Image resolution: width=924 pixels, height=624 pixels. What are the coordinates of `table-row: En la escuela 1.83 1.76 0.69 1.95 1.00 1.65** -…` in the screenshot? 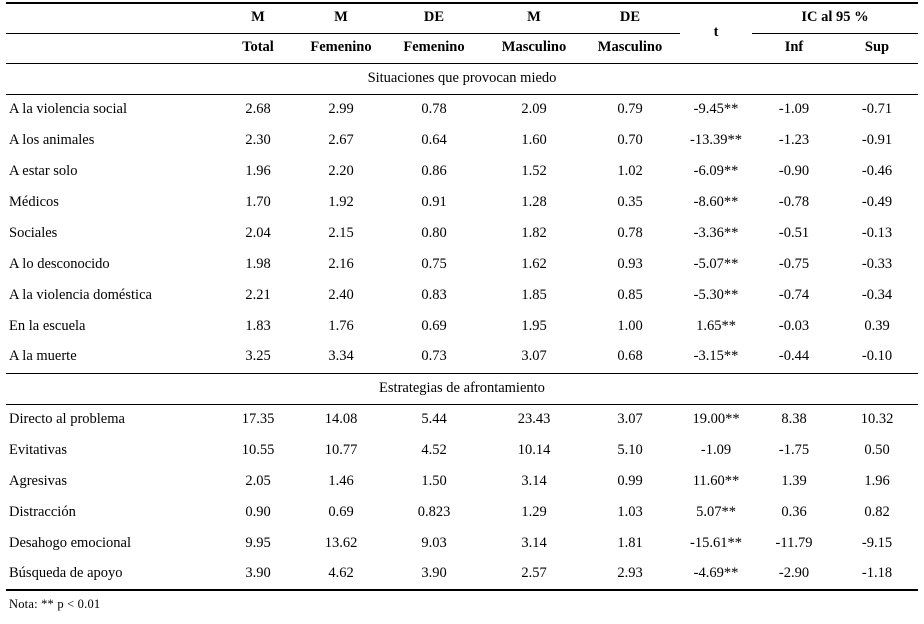 It's located at (462, 326).